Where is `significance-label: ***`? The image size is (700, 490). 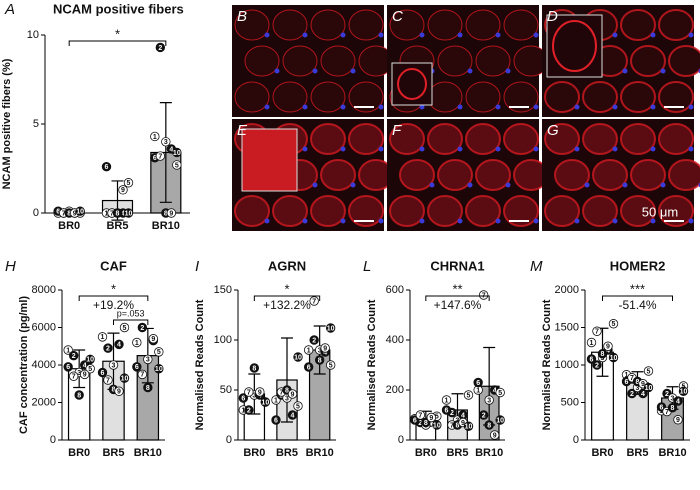 significance-label: *** is located at coordinates (637, 288).